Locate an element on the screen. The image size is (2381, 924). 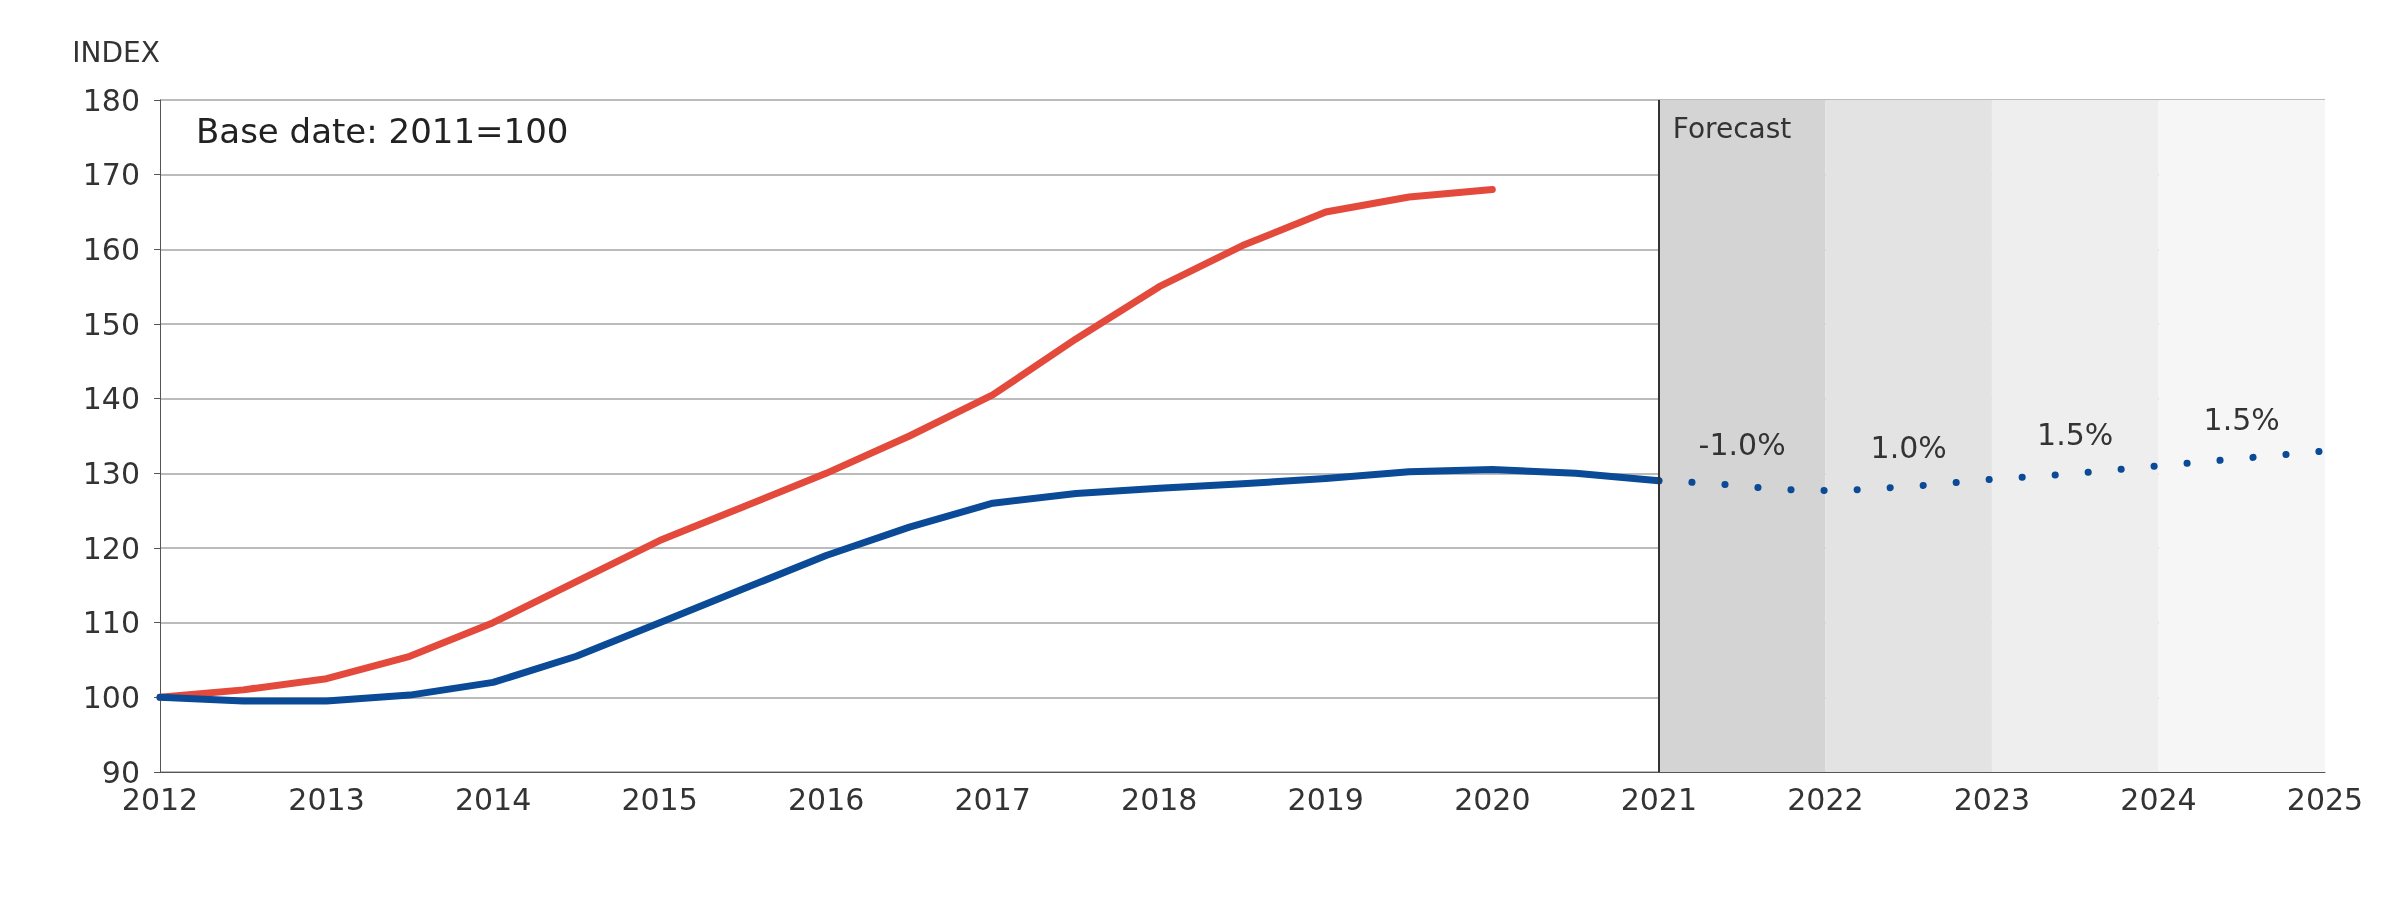
y-tick-label: 110 is located at coordinates (111, 623).